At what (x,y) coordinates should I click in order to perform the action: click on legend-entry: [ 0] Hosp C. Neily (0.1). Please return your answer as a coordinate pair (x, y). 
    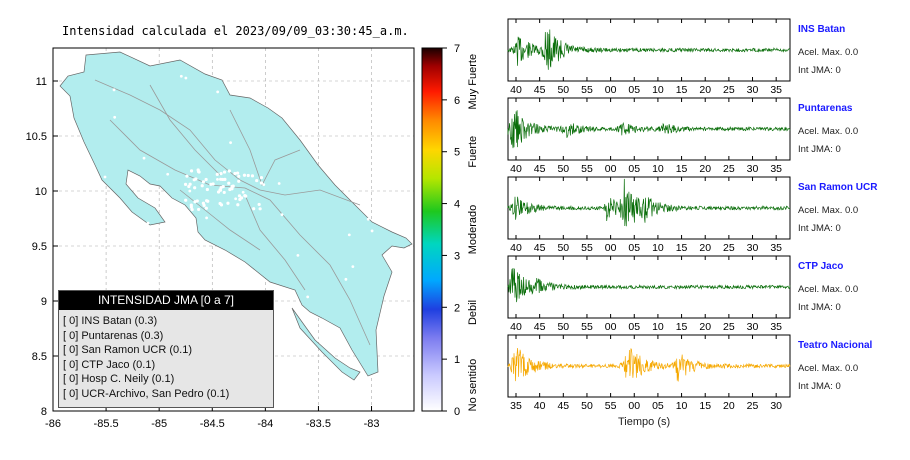
    Looking at the image, I should click on (119, 379).